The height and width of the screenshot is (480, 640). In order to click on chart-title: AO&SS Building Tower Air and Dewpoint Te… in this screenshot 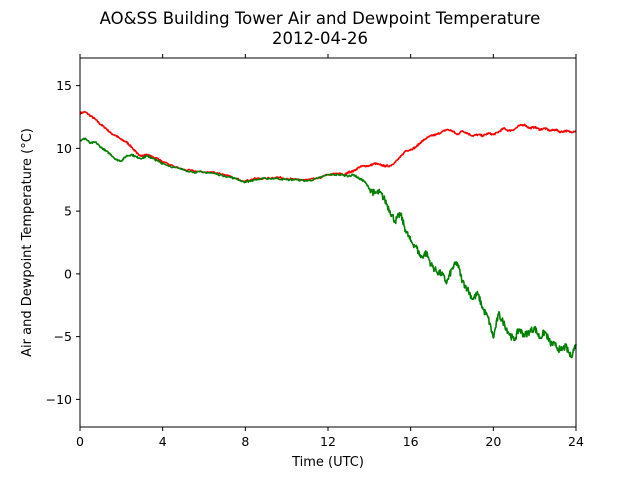, I will do `click(320, 18)`.